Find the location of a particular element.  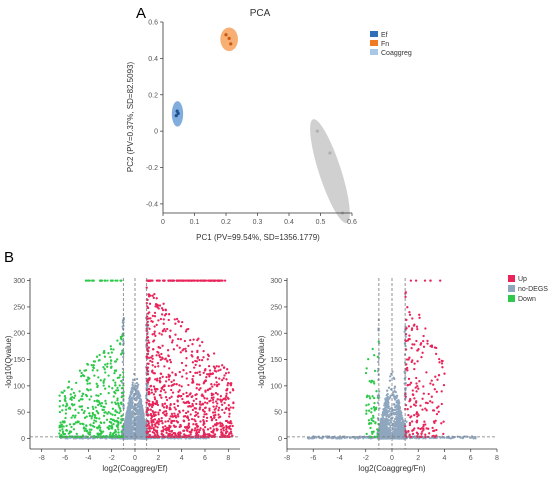

pca-x-tick-label: 0.1 is located at coordinates (195, 222).